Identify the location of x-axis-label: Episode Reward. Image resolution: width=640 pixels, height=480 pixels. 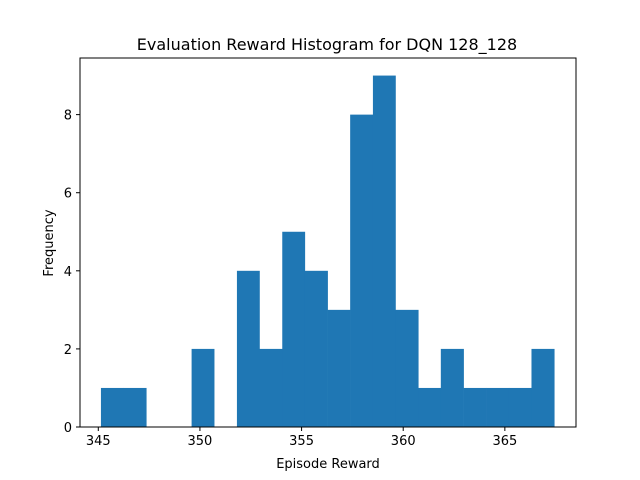
(328, 464).